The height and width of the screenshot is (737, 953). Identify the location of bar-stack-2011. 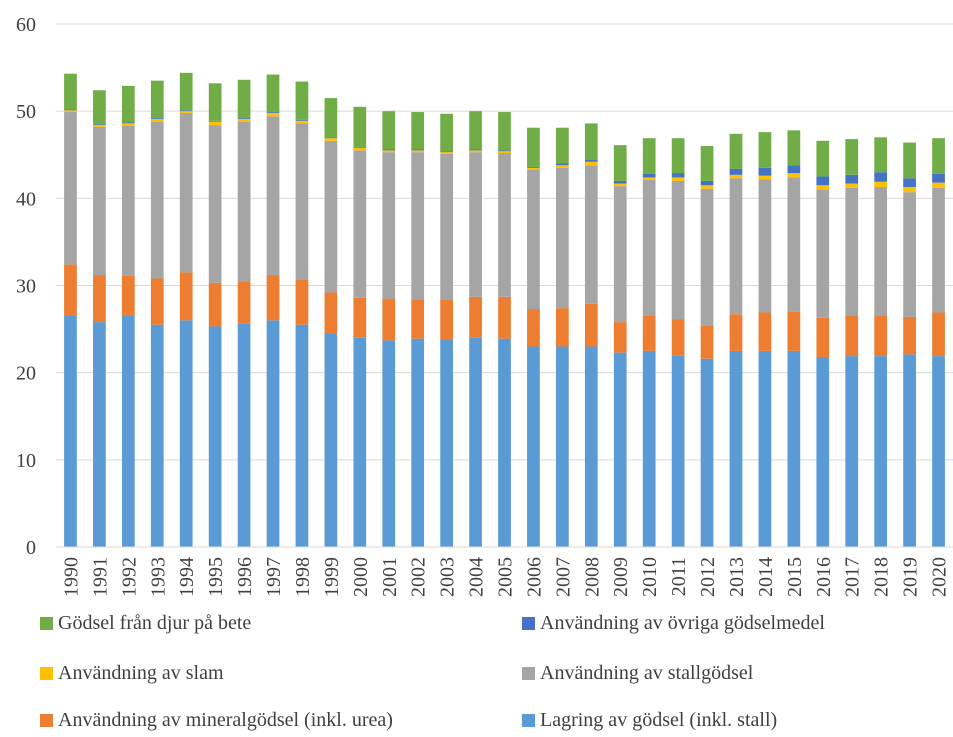
(678, 342).